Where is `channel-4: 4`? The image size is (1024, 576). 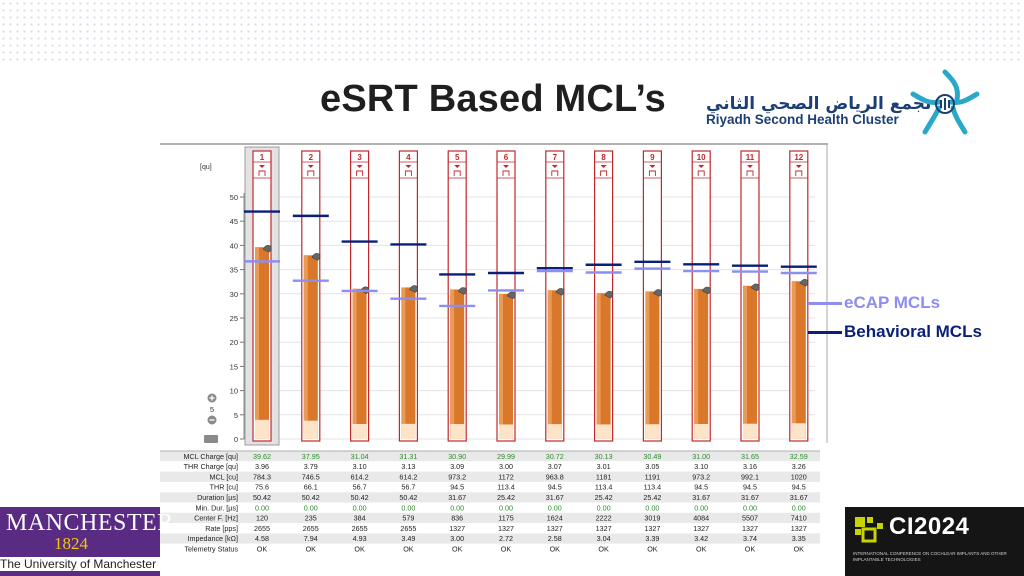
channel-4: 4 is located at coordinates (408, 296).